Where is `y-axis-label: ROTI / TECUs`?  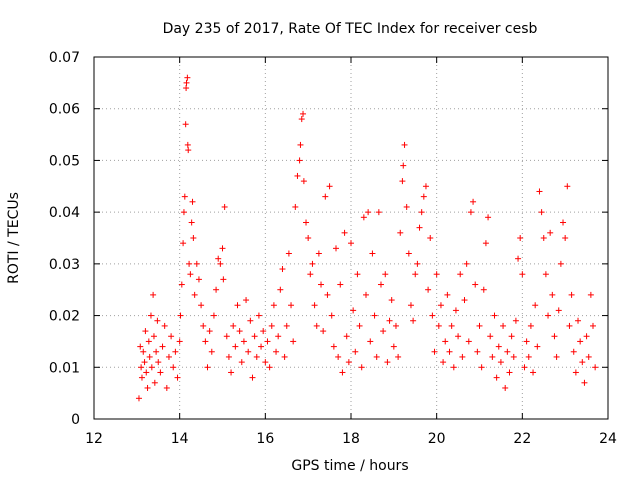
y-axis-label: ROTI / TECUs is located at coordinates (14, 238).